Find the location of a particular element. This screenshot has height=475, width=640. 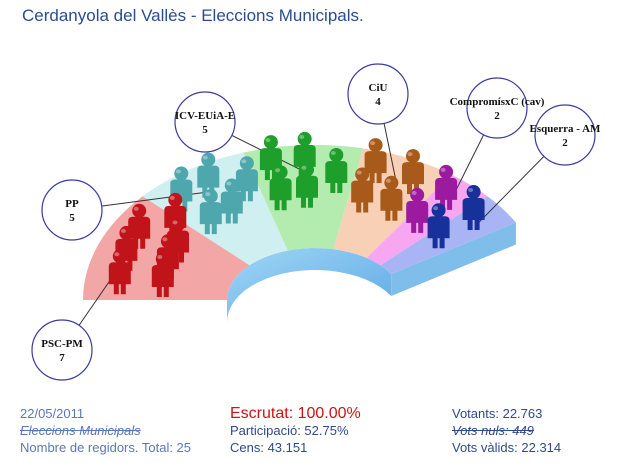

participacio-value: Participació: 52.75% is located at coordinates (289, 430).